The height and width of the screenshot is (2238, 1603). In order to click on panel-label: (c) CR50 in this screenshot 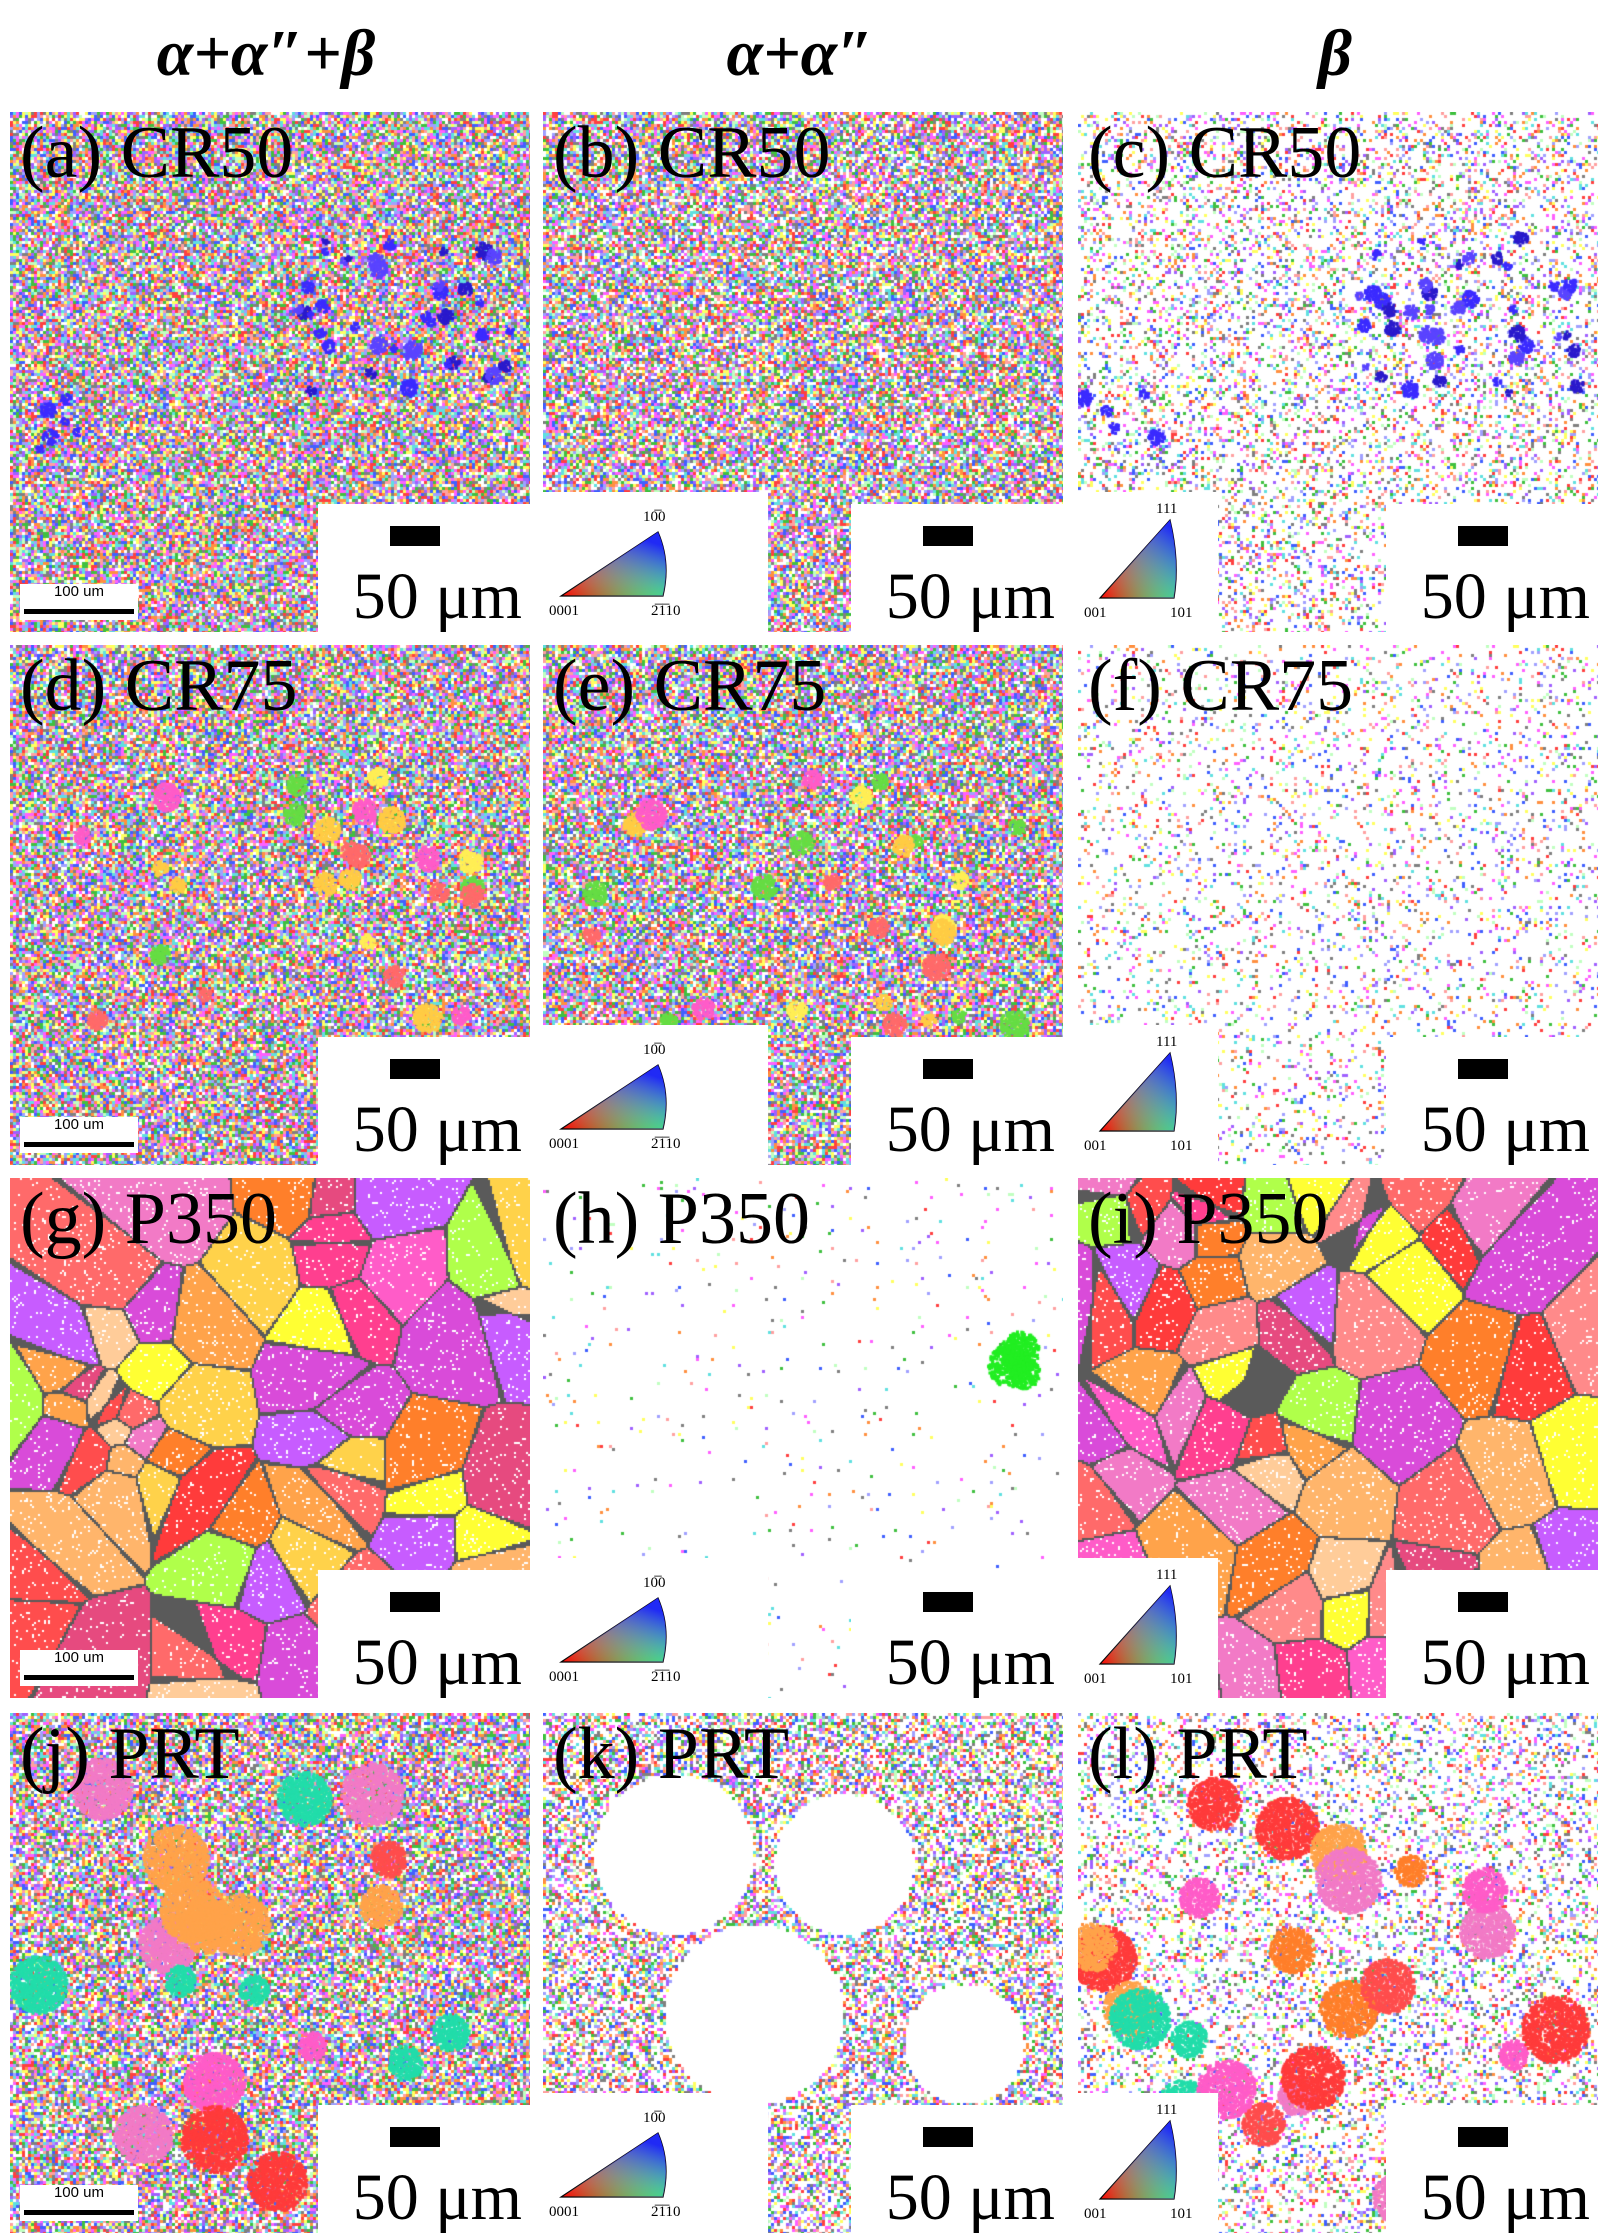, I will do `click(1225, 153)`.